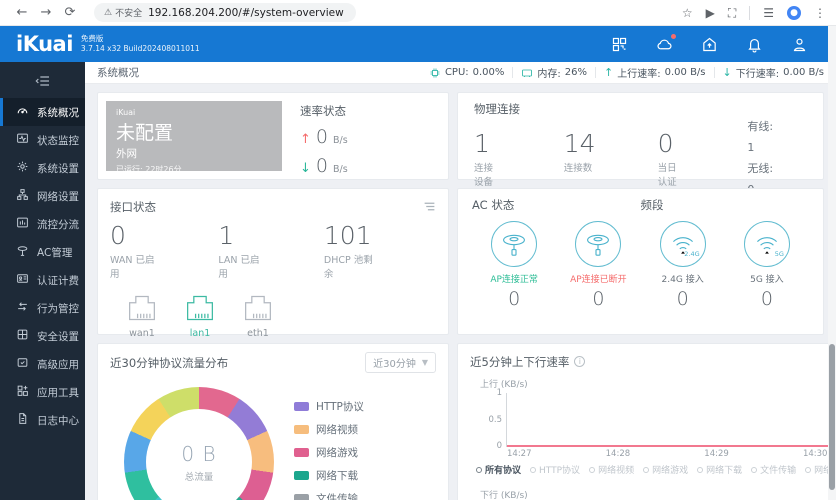 This screenshot has width=836, height=500. I want to click on ac-status-item: 2.4G 2.4G 接入 0, so click(683, 265).